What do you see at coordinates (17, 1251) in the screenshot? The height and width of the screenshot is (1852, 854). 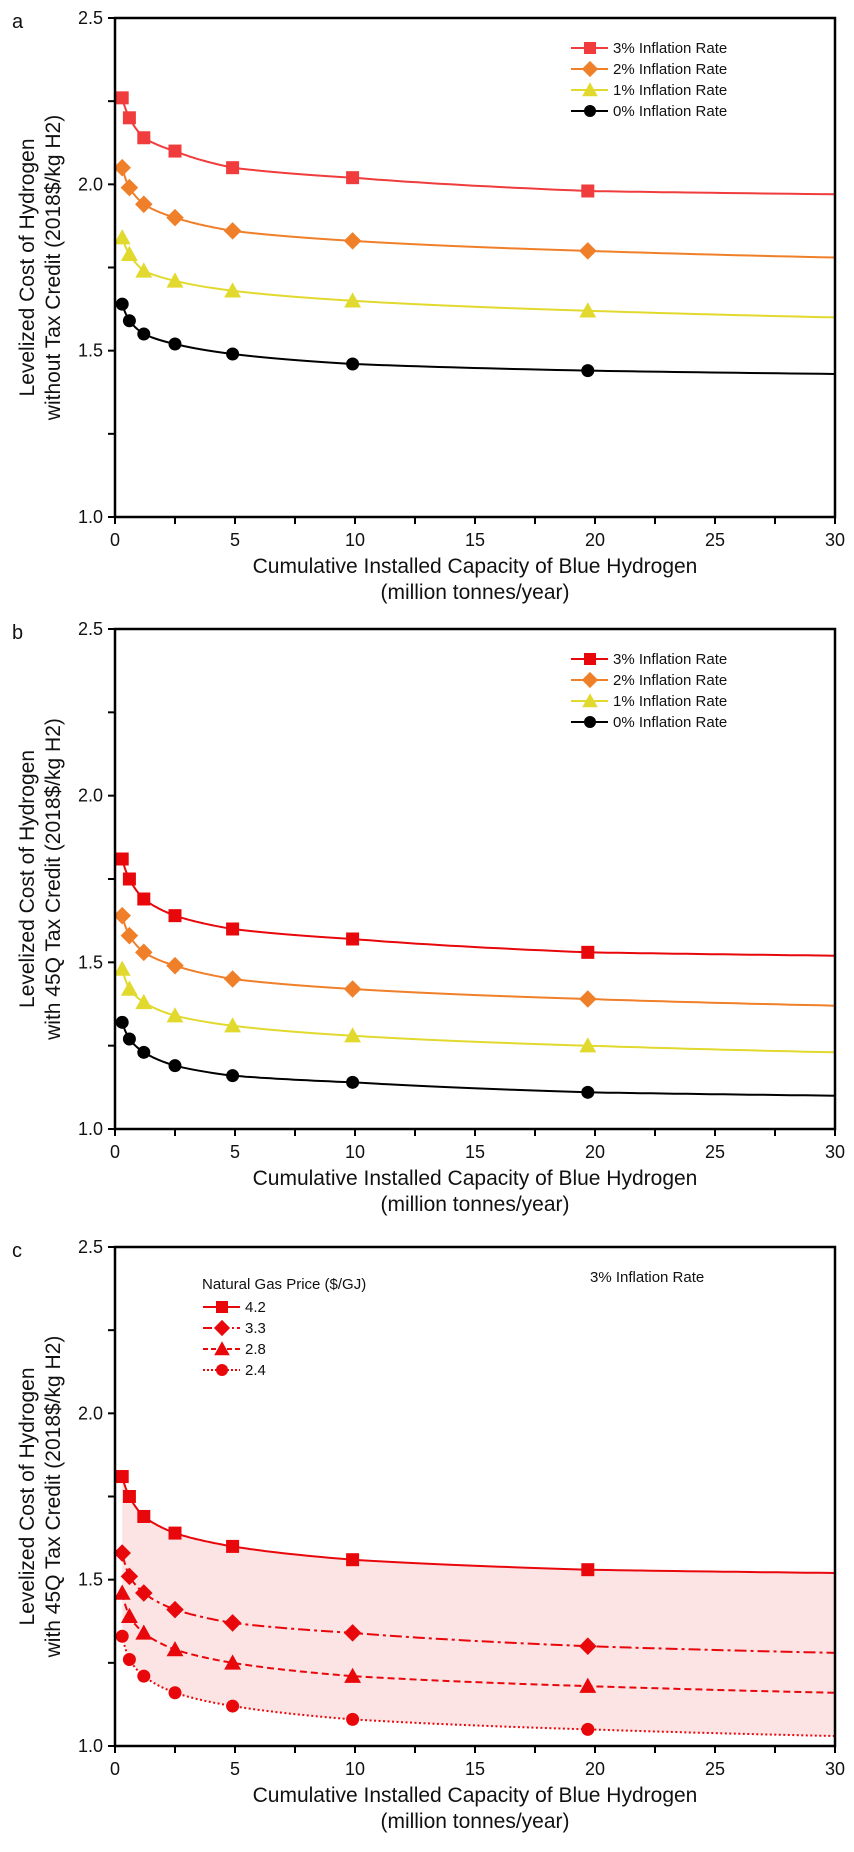 I see `panel-letter: c` at bounding box center [17, 1251].